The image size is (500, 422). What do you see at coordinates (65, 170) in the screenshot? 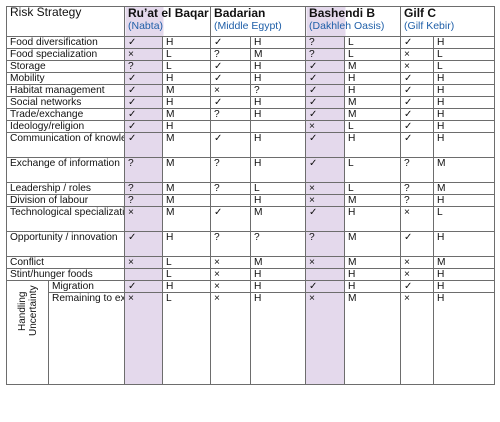
I see `strategy-label: Exchange of information` at bounding box center [65, 170].